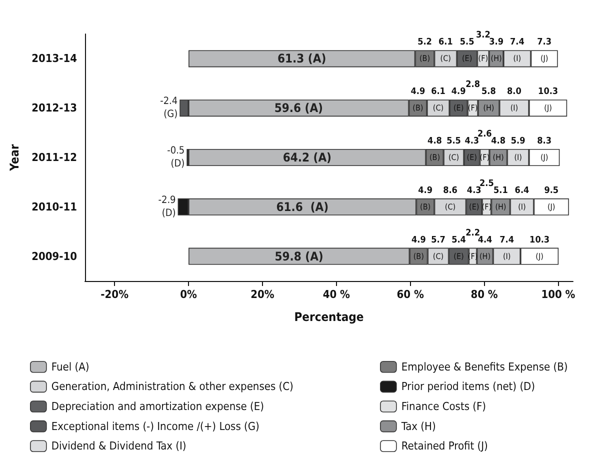  Describe the element at coordinates (167, 206) in the screenshot. I see `data-label: -2.9 (D)` at that location.